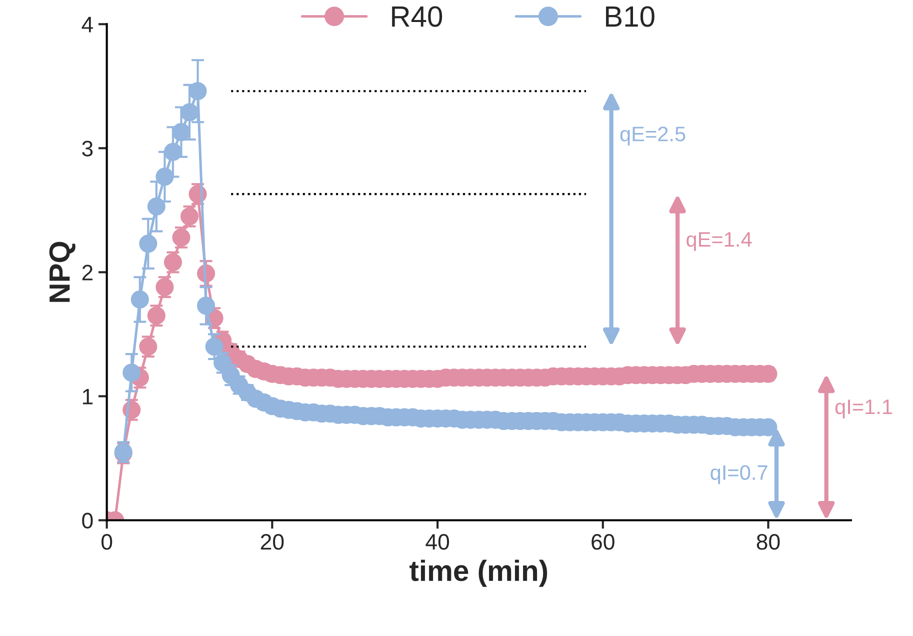 This screenshot has width=913, height=636. What do you see at coordinates (107, 542) in the screenshot?
I see `x-tick-label: 0` at bounding box center [107, 542].